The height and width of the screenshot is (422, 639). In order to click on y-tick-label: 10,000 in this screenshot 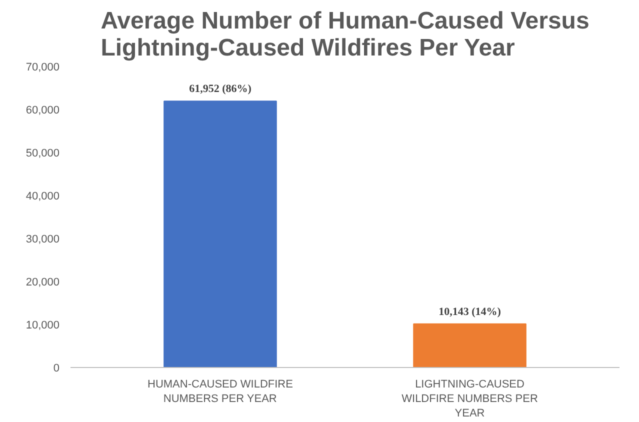, I will do `click(43, 326)`.